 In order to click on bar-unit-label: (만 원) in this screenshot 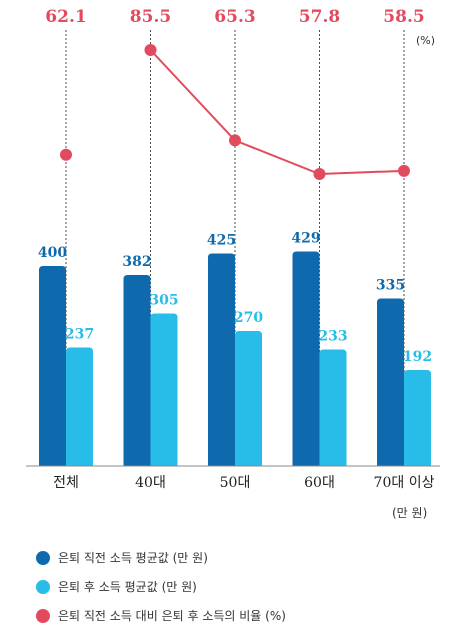, I will do `click(409, 513)`.